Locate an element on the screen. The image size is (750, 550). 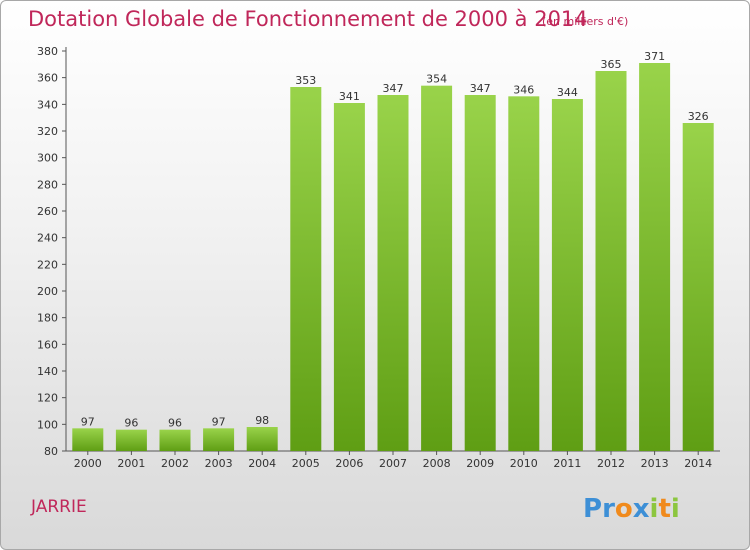
y-tick-label: 280 is located at coordinates (47, 184).